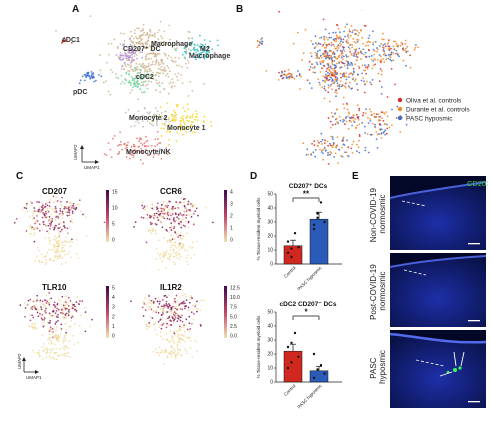  What do you see at coordinates (308, 186) in the screenshot?
I see `bar-chart-title: CD207⁺ DCs` at bounding box center [308, 186].